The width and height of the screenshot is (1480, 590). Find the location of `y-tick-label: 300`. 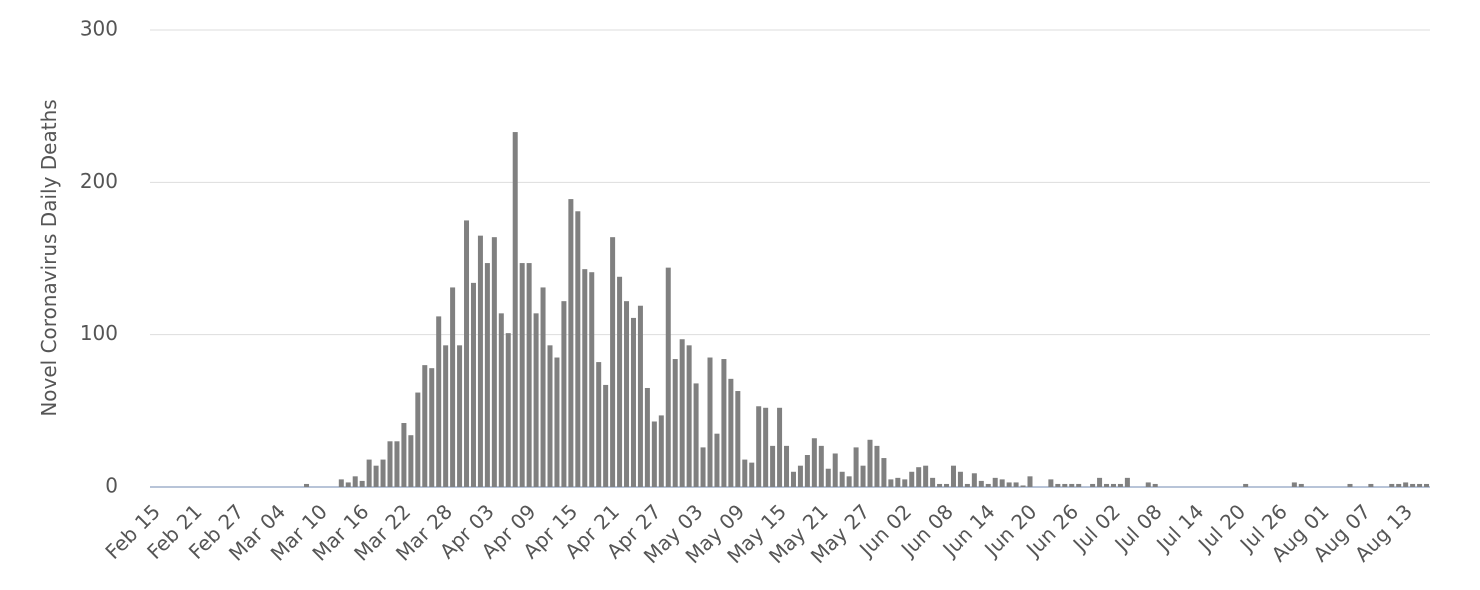

y-tick-label: 300 is located at coordinates (99, 29).